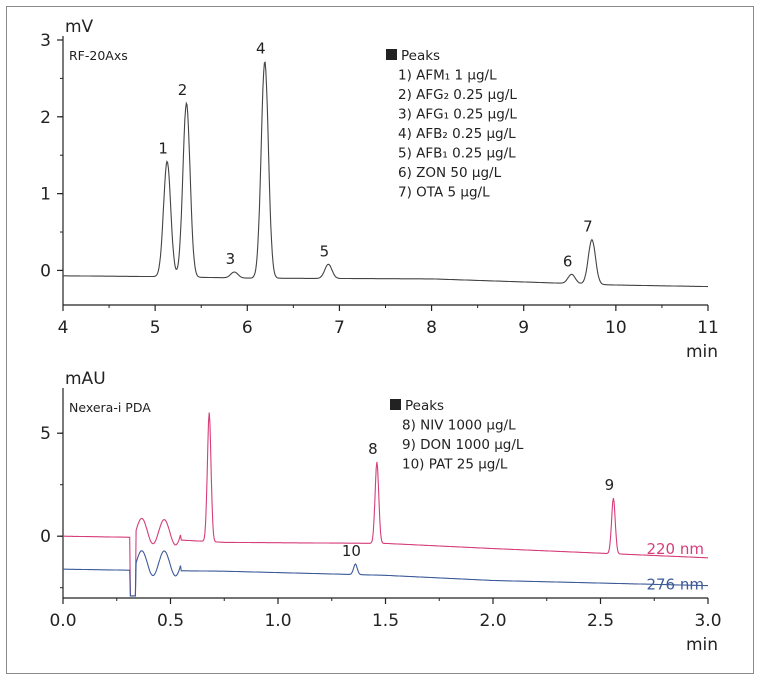 This screenshot has width=762, height=683. Describe the element at coordinates (351, 551) in the screenshot. I see `peak-label: 10` at that location.